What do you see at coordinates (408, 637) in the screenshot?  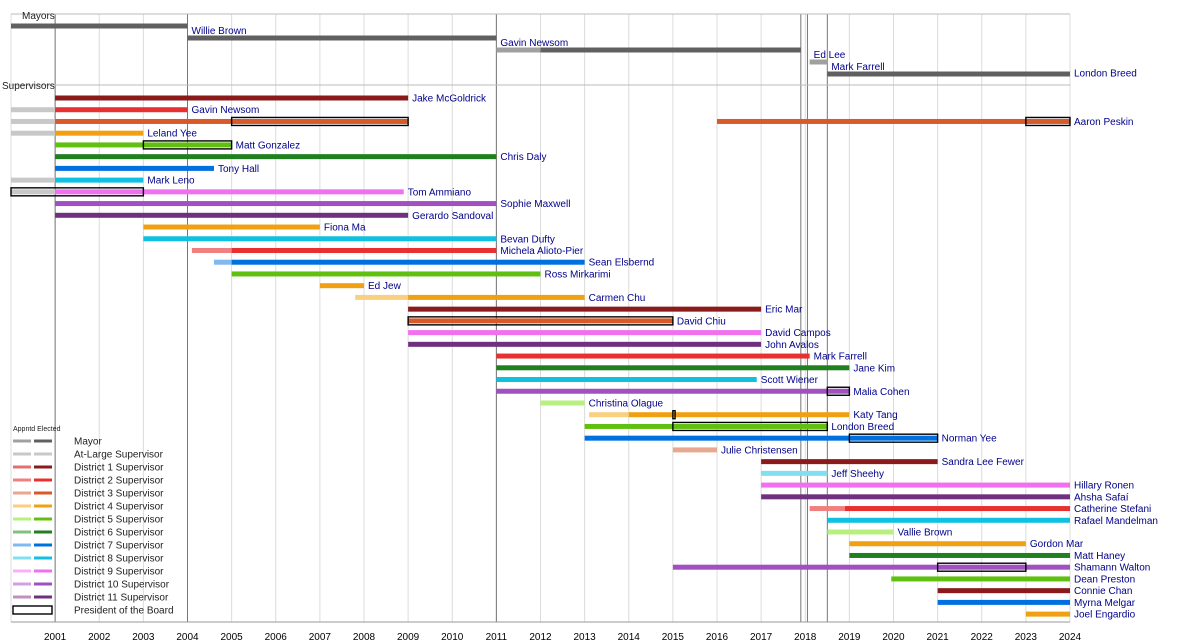 I see `tick-label-2009: 2009` at bounding box center [408, 637].